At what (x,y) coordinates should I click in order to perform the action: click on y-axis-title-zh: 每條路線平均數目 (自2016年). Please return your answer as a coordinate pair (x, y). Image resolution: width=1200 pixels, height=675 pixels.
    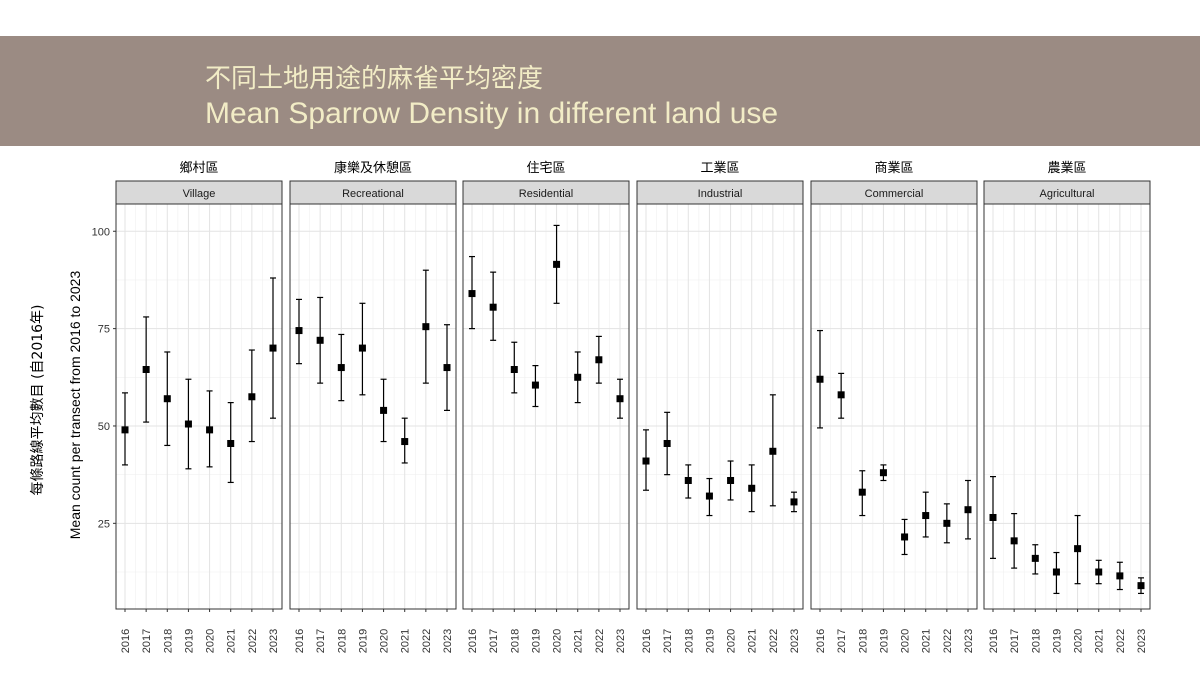
    Looking at the image, I should click on (38, 399).